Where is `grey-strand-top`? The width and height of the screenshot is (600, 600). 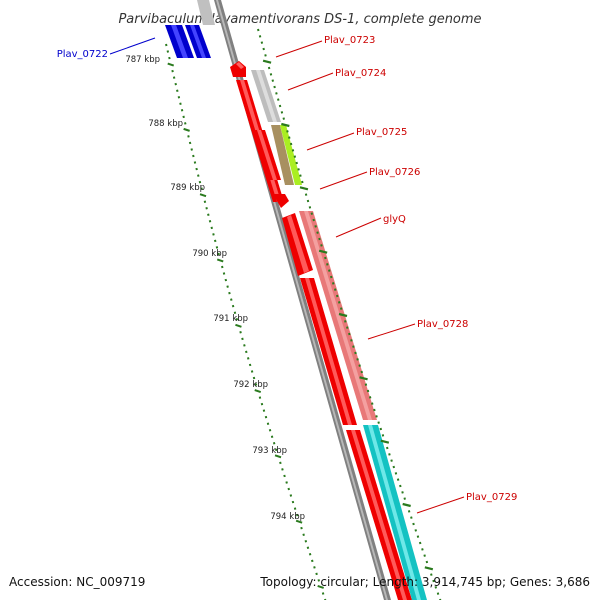
grey-strand-top is located at coordinates (206, 12).